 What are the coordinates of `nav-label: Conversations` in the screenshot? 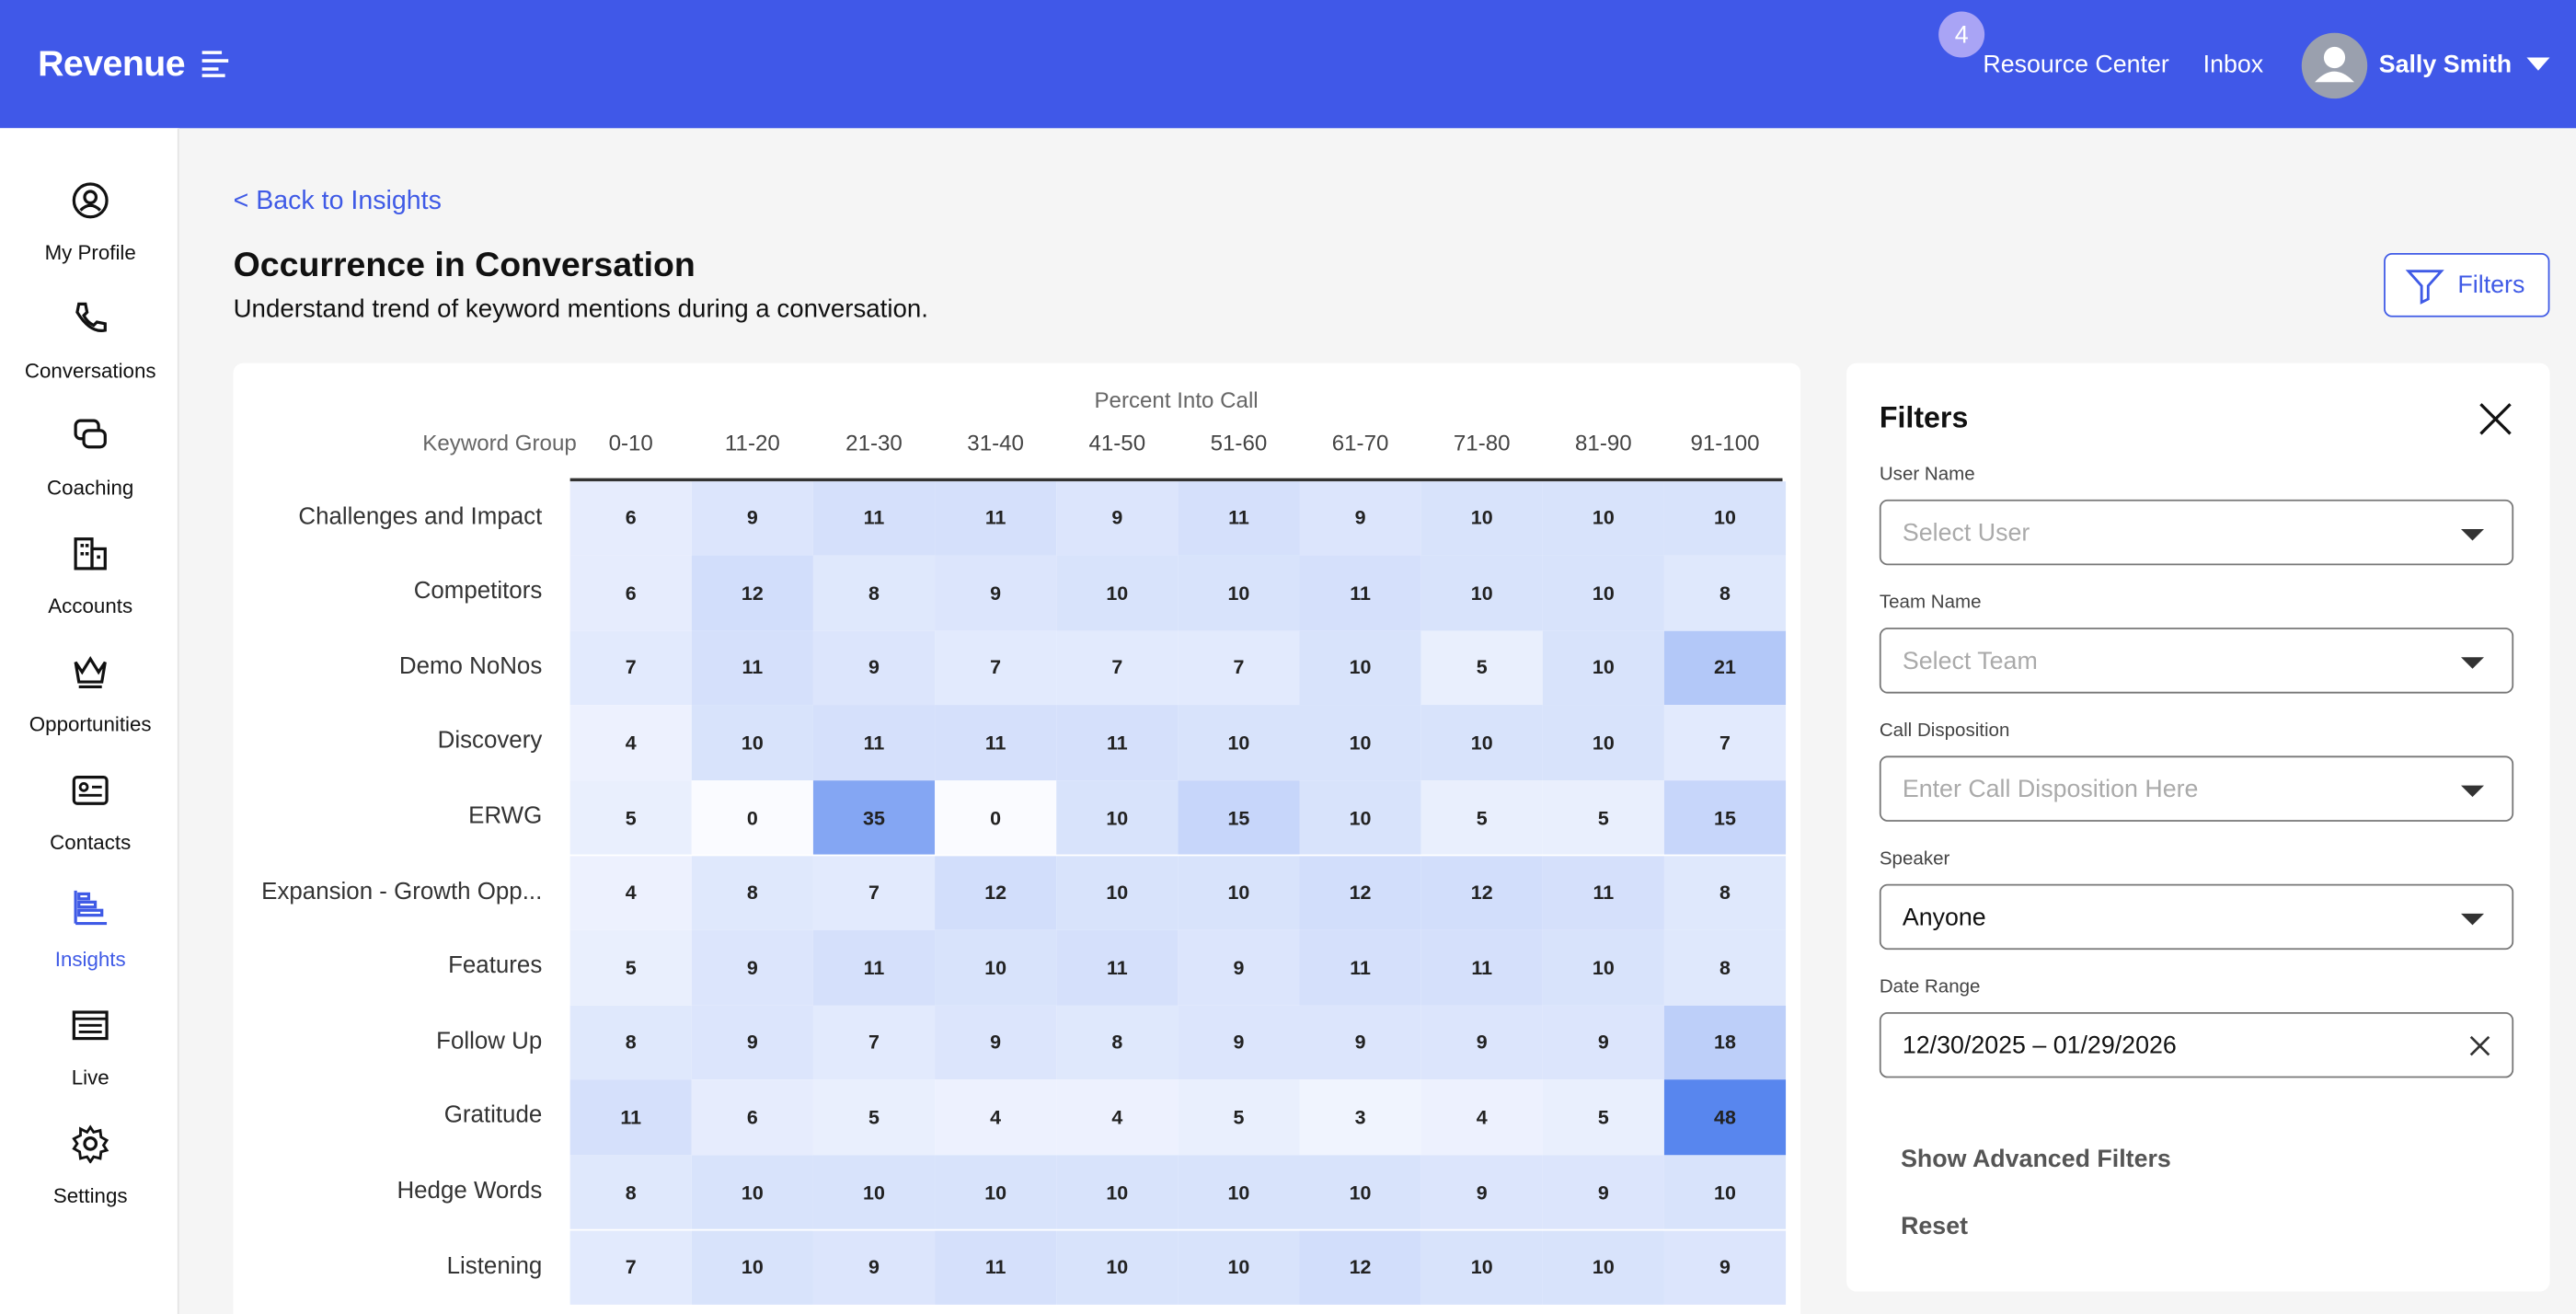 It's located at (90, 371).